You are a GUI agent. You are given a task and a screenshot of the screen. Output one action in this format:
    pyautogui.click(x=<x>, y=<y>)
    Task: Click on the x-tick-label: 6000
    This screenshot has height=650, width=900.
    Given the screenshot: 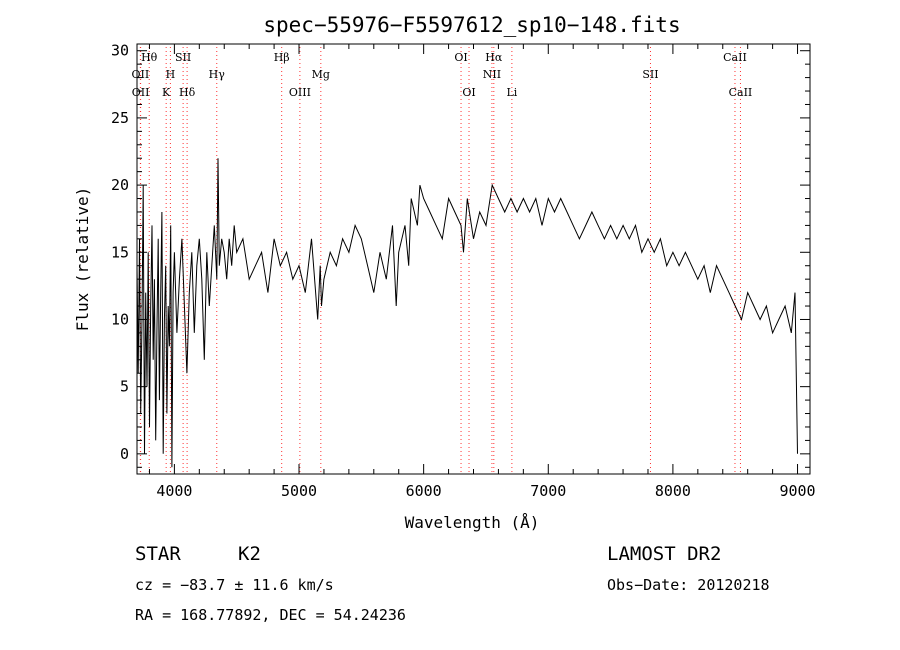 What is the action you would take?
    pyautogui.click(x=424, y=491)
    